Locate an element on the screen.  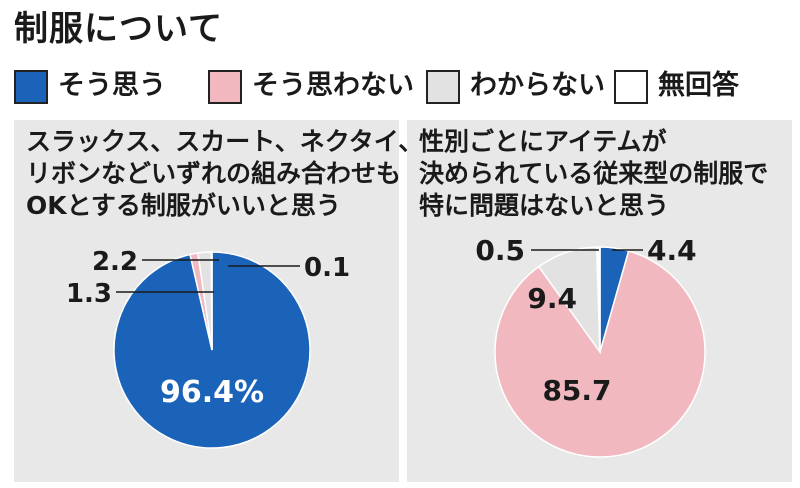
panel-title-line: 性別ごとにアイテムが is located at coordinates (543, 141).